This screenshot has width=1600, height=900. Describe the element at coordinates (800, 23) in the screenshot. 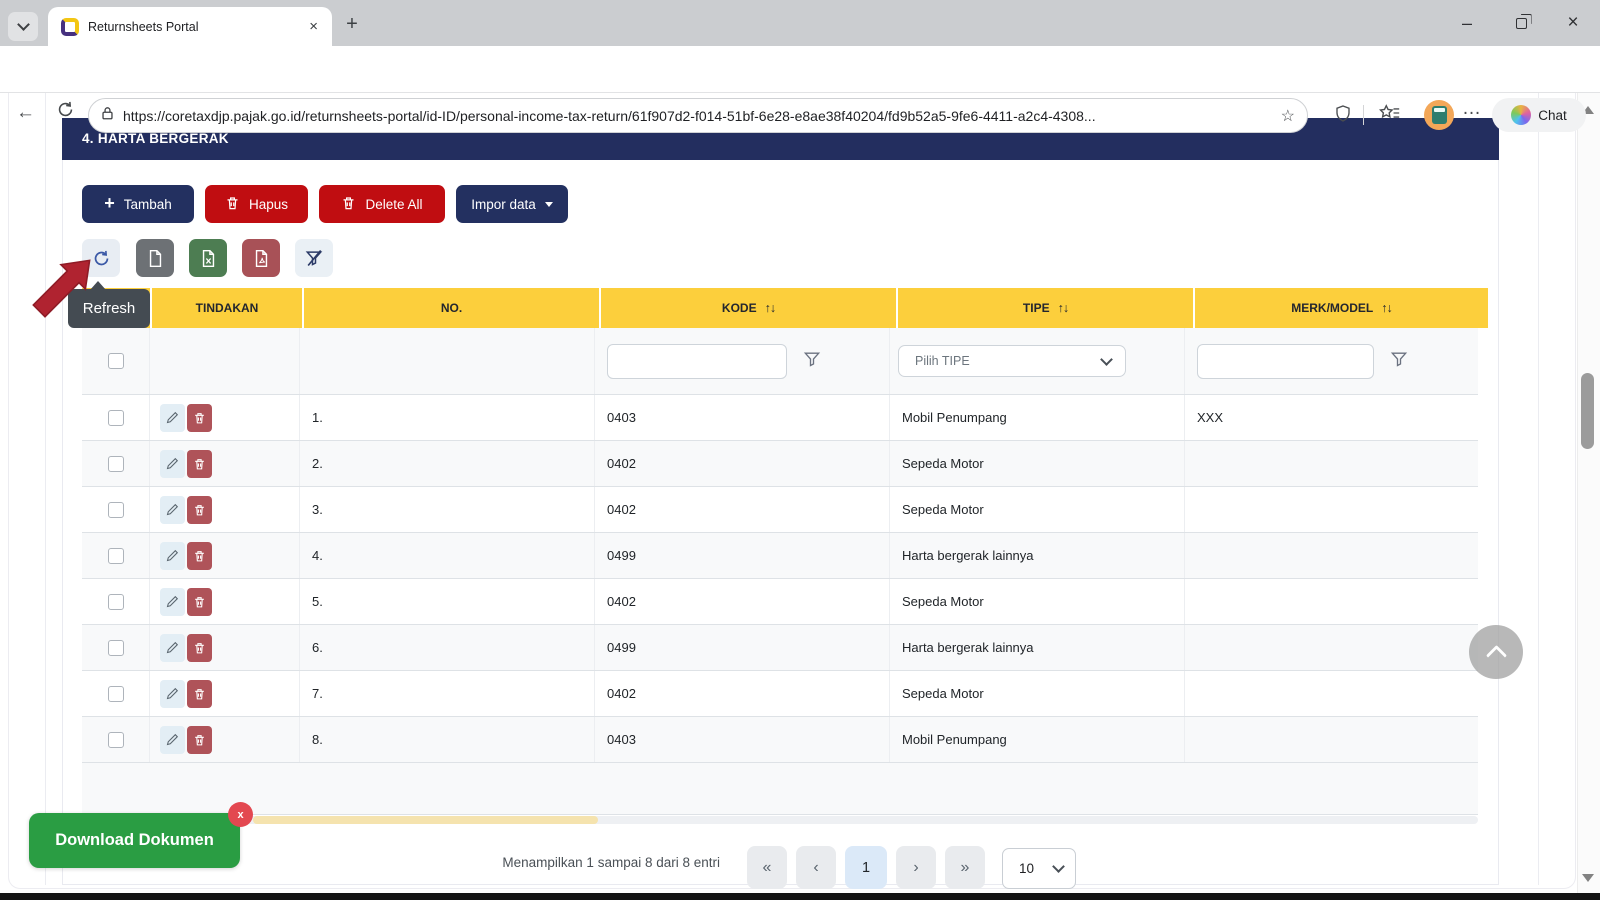

I see `tab-strip: Returnsheets Portal × + – ×` at that location.